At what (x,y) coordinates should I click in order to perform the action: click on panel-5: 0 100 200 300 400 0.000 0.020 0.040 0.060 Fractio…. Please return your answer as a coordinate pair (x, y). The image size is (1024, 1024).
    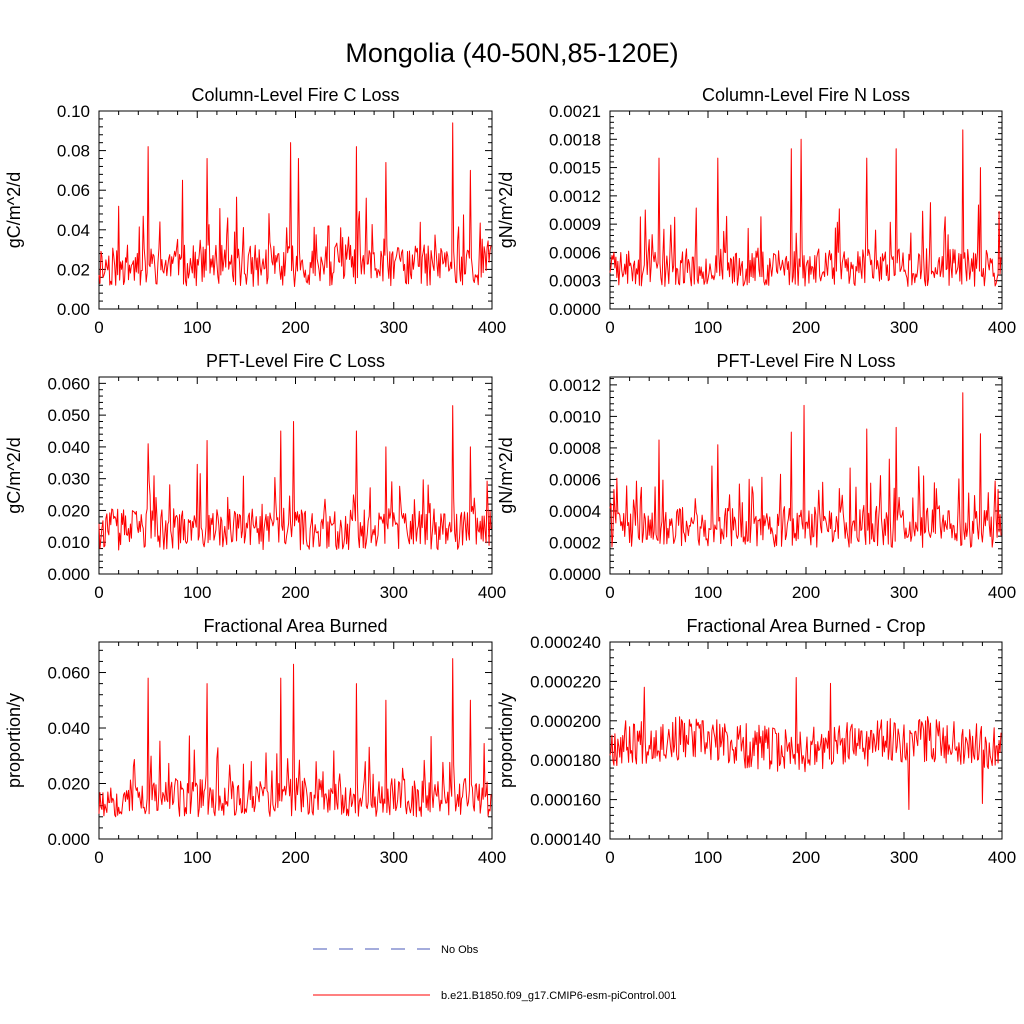
    Looking at the image, I should click on (255, 741).